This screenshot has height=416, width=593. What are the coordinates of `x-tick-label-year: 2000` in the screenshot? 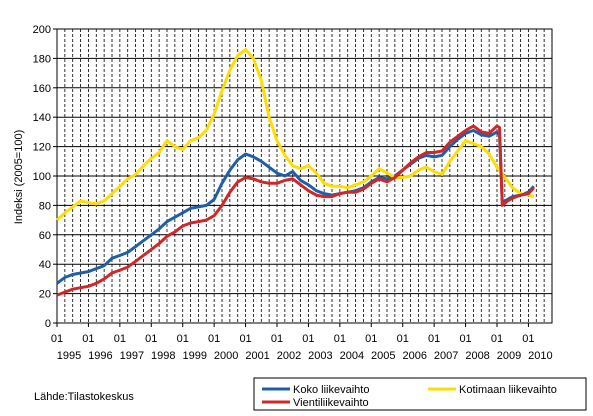 It's located at (226, 356).